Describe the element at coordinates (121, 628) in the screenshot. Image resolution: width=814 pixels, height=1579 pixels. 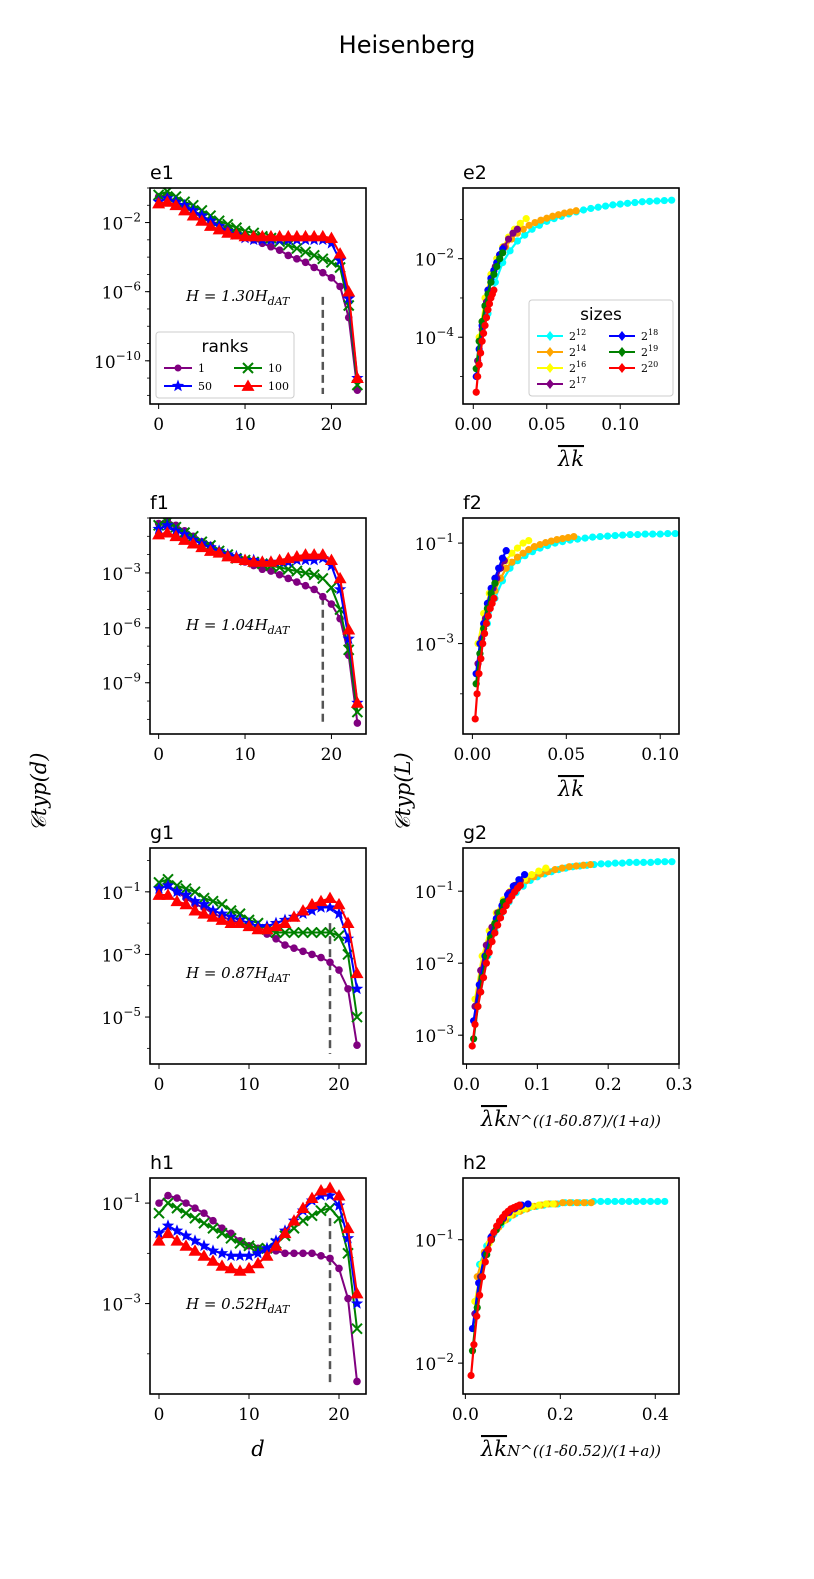
I see `ytick-label-f1-1: 10−6` at that location.